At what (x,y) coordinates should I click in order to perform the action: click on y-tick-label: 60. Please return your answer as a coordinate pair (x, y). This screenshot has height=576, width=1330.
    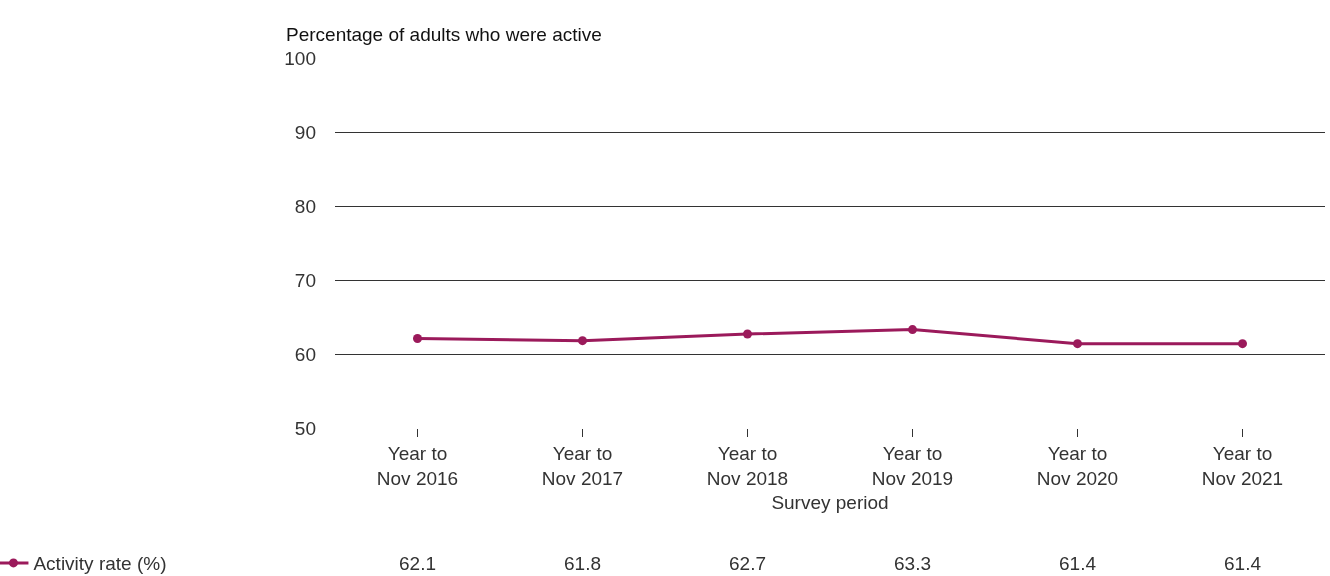
    Looking at the image, I should click on (305, 354).